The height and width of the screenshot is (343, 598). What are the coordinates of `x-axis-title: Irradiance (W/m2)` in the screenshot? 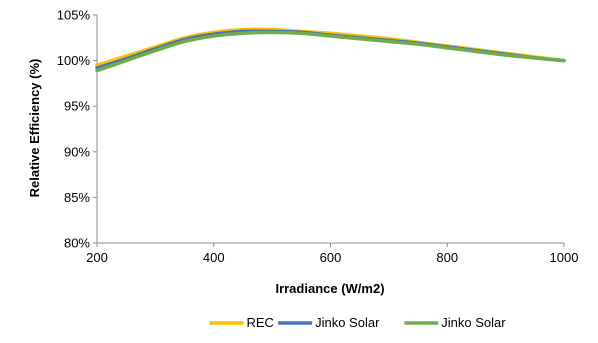 It's located at (329, 288).